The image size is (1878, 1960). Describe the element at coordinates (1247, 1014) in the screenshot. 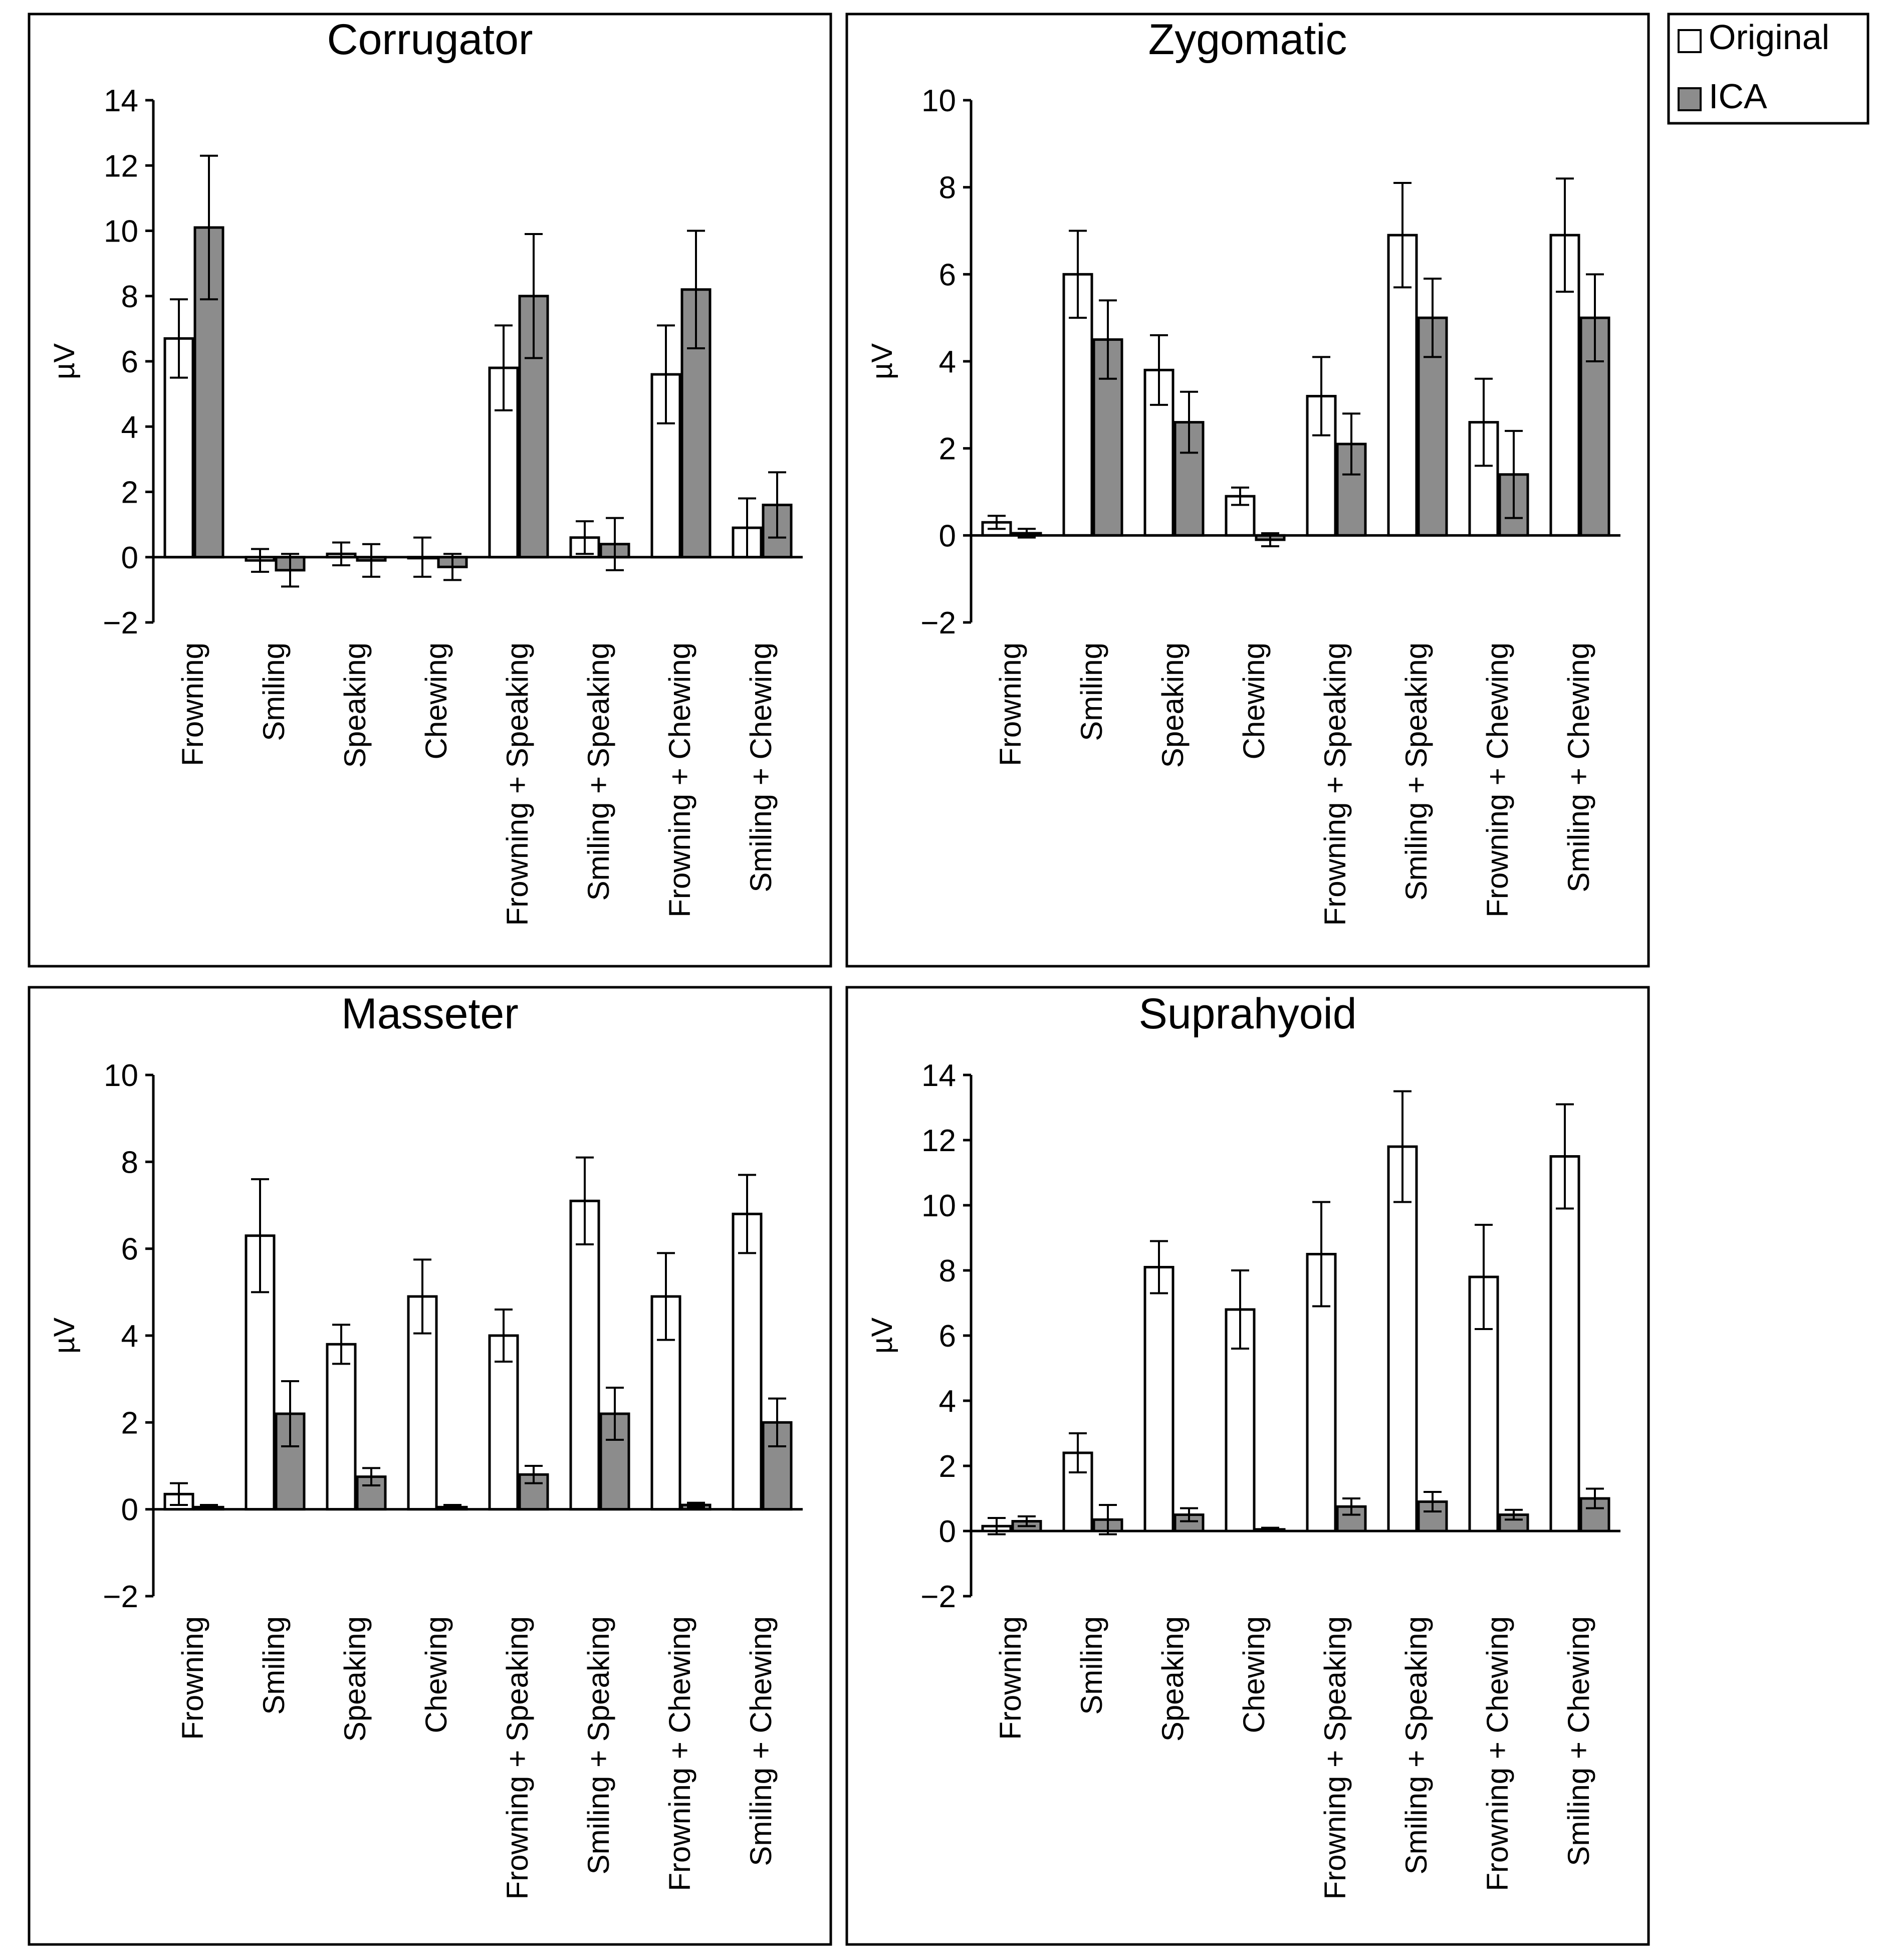

I see `chart-title-suprahyoid: Suprahyoid` at that location.